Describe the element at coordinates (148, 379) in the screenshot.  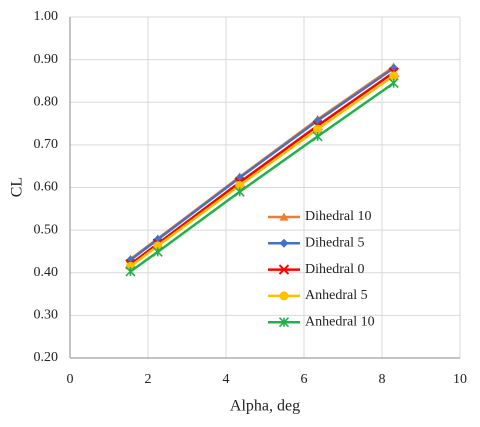
I see `x-tick-label: 2` at that location.